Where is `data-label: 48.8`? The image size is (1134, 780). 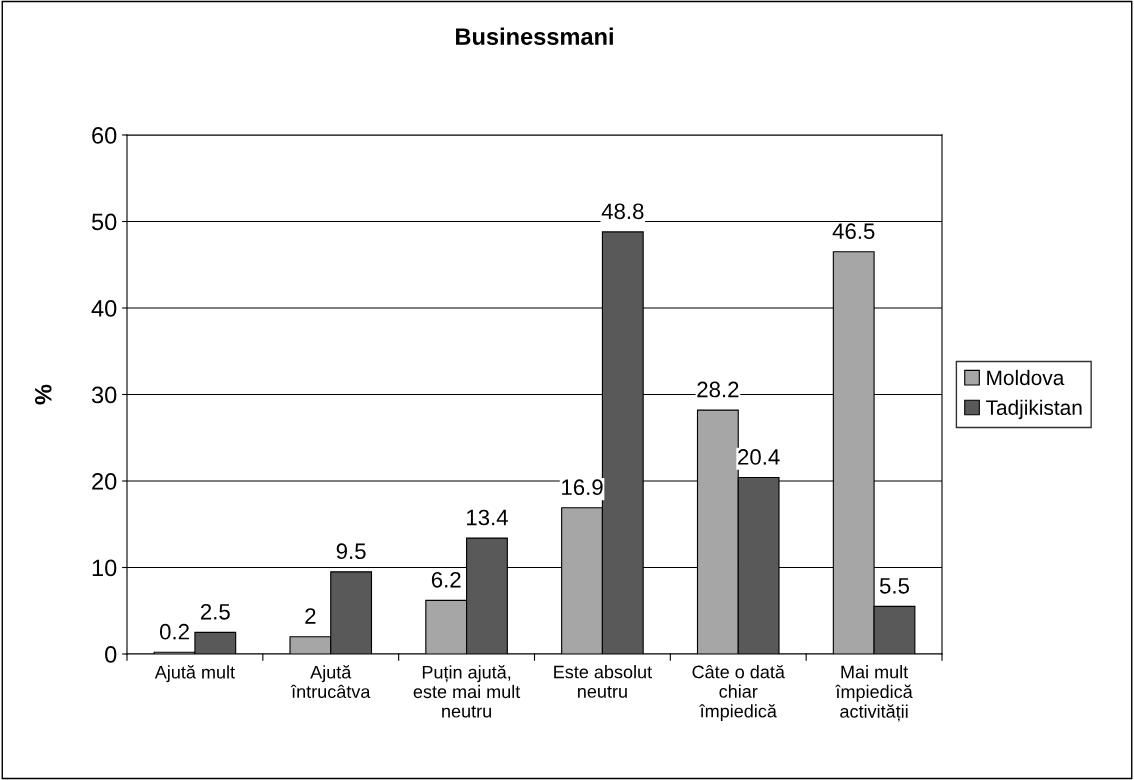
data-label: 48.8 is located at coordinates (622, 211).